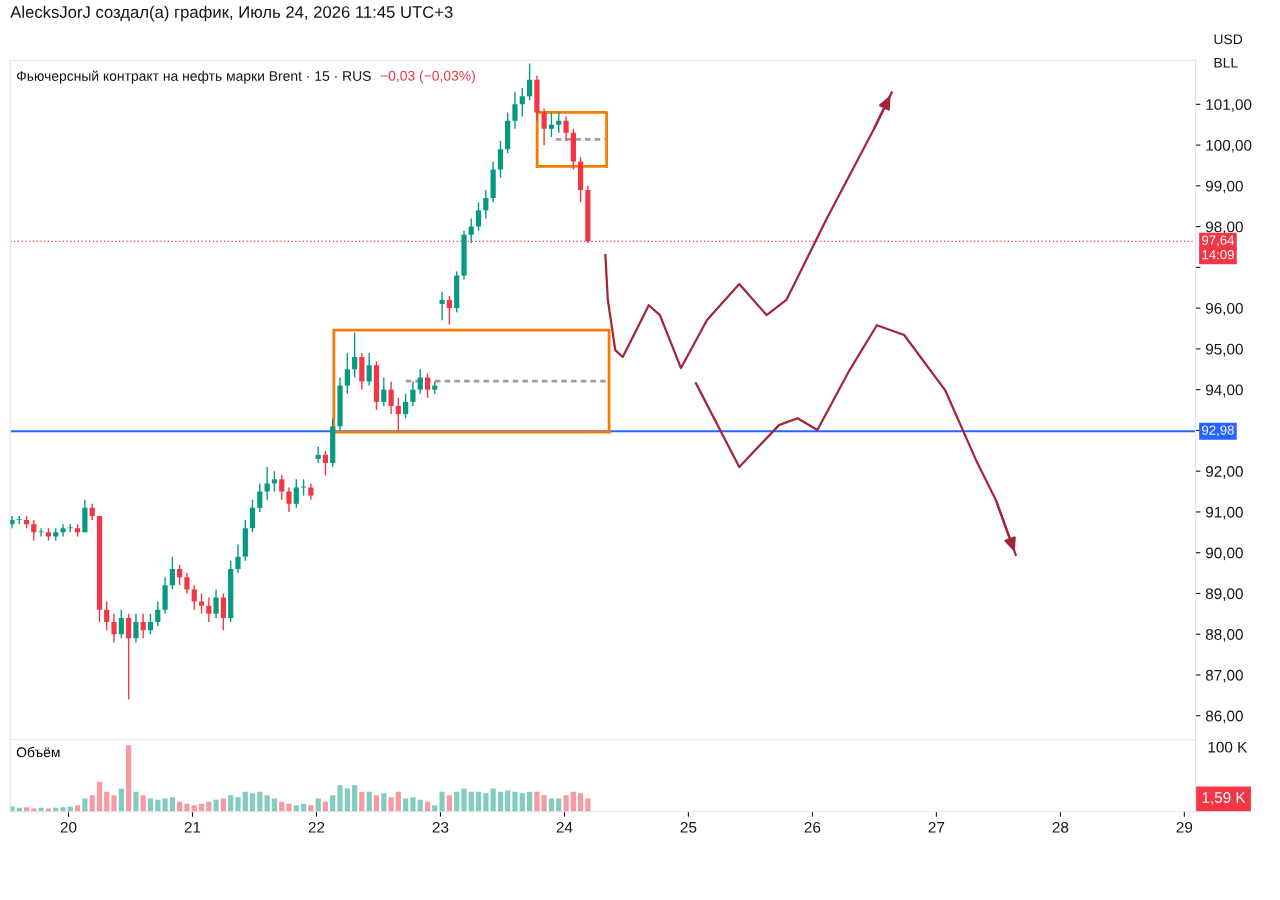 Image resolution: width=1280 pixels, height=900 pixels. Describe the element at coordinates (1224, 228) in the screenshot. I see `y-tick-label: 98,00` at that location.